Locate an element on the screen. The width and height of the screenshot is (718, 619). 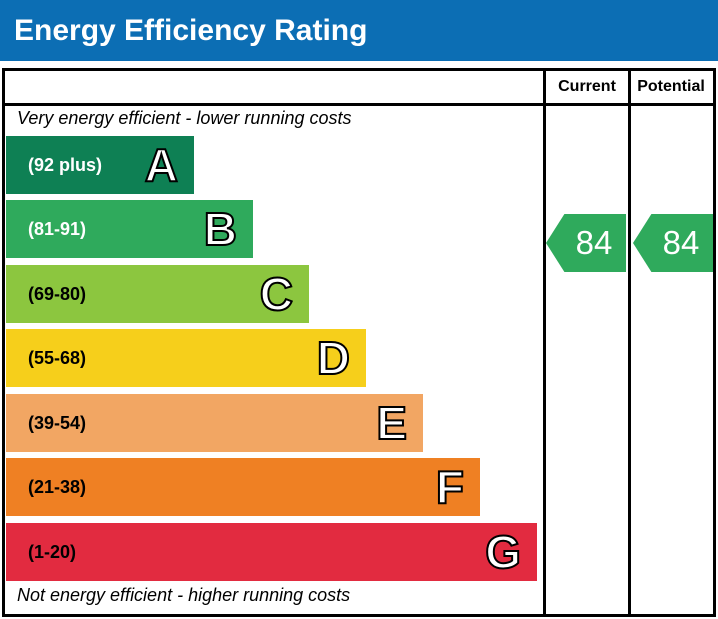
band-range-label: (1-20) is located at coordinates (52, 551).